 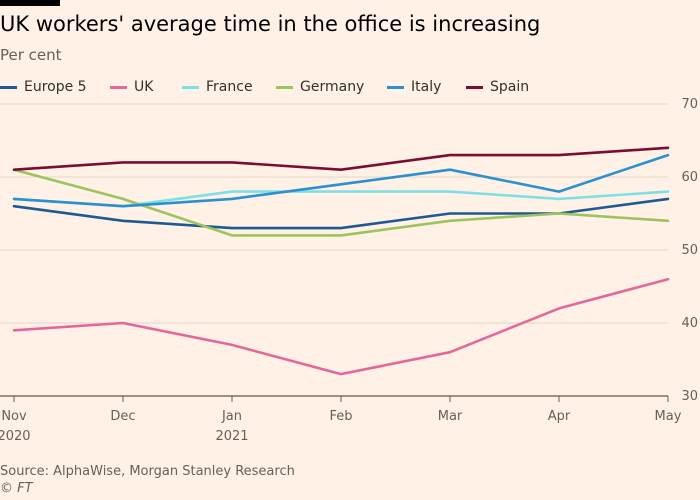 What do you see at coordinates (231, 416) in the screenshot?
I see `x-tick-label: Jan` at bounding box center [231, 416].